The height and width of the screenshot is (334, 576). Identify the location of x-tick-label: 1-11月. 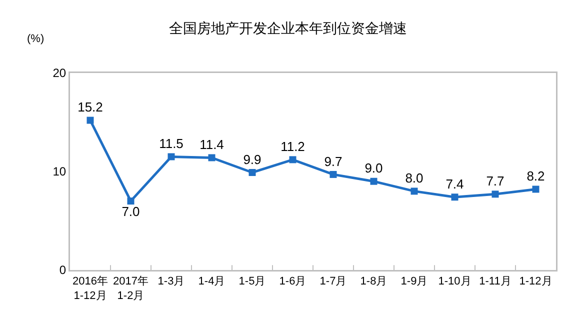
(495, 282).